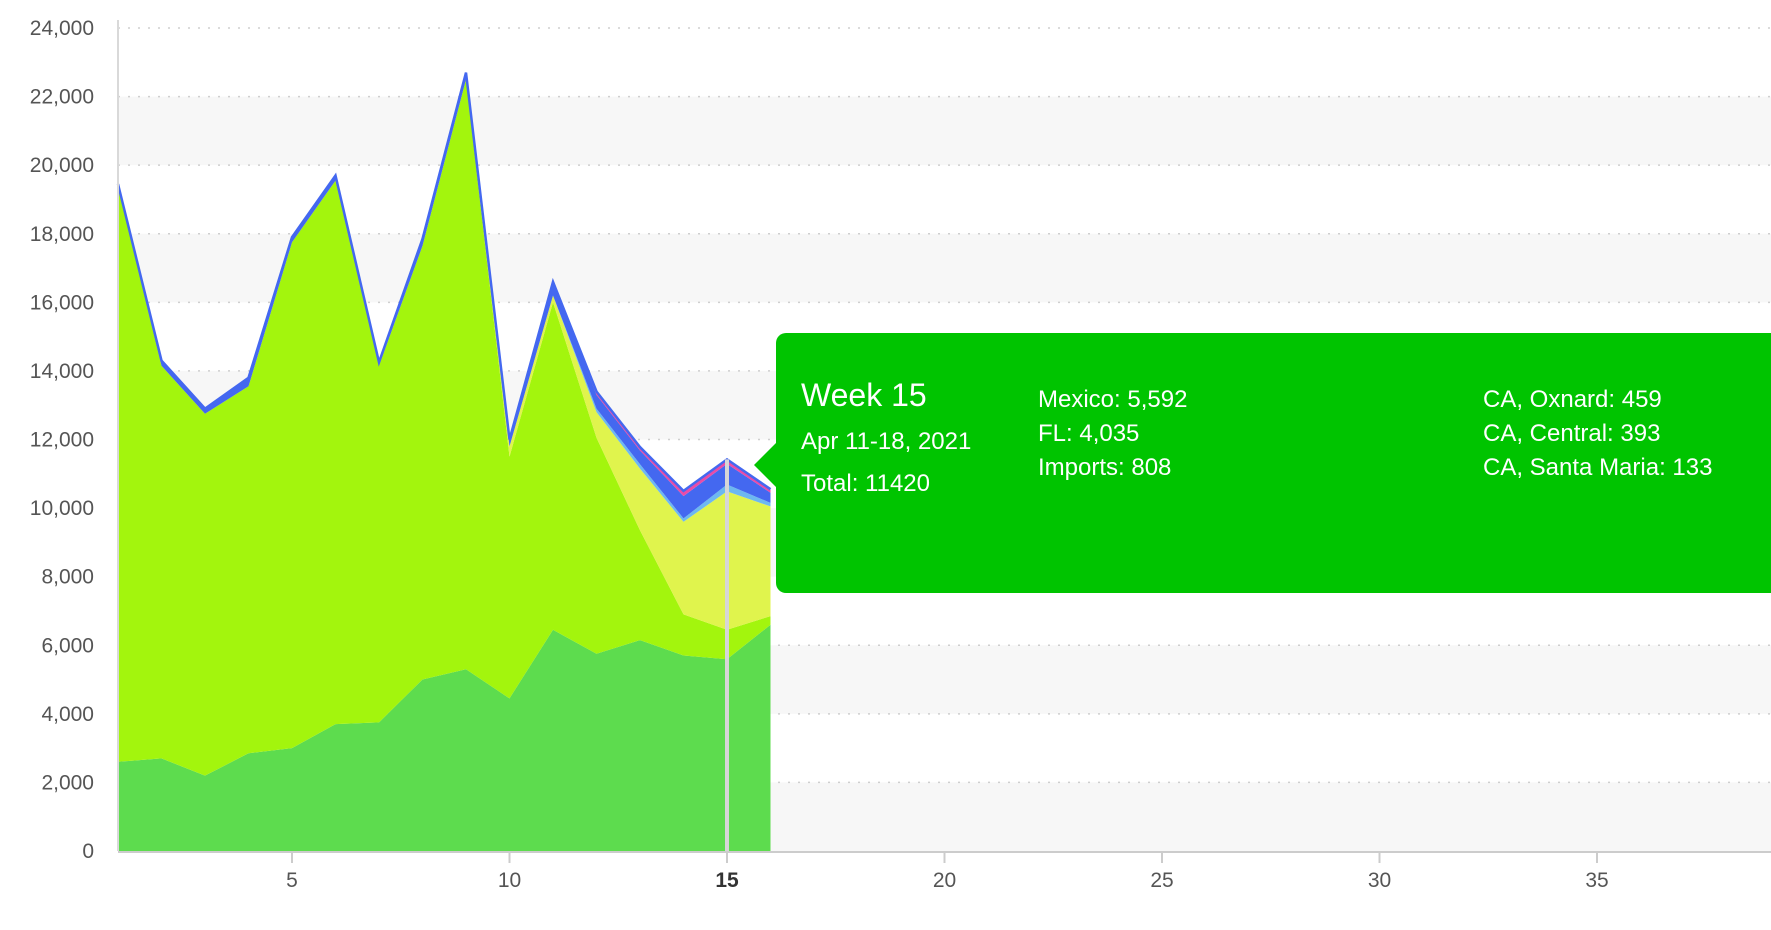 The height and width of the screenshot is (930, 1771). What do you see at coordinates (62, 302) in the screenshot?
I see `y-tick-label: 16,000` at bounding box center [62, 302].